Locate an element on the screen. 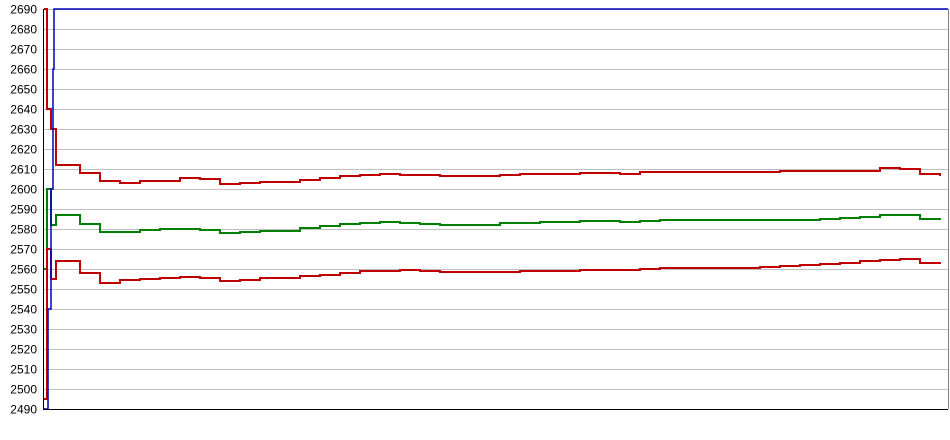 Image resolution: width=950 pixels, height=440 pixels. y-tick-label: 2680 is located at coordinates (23, 30).